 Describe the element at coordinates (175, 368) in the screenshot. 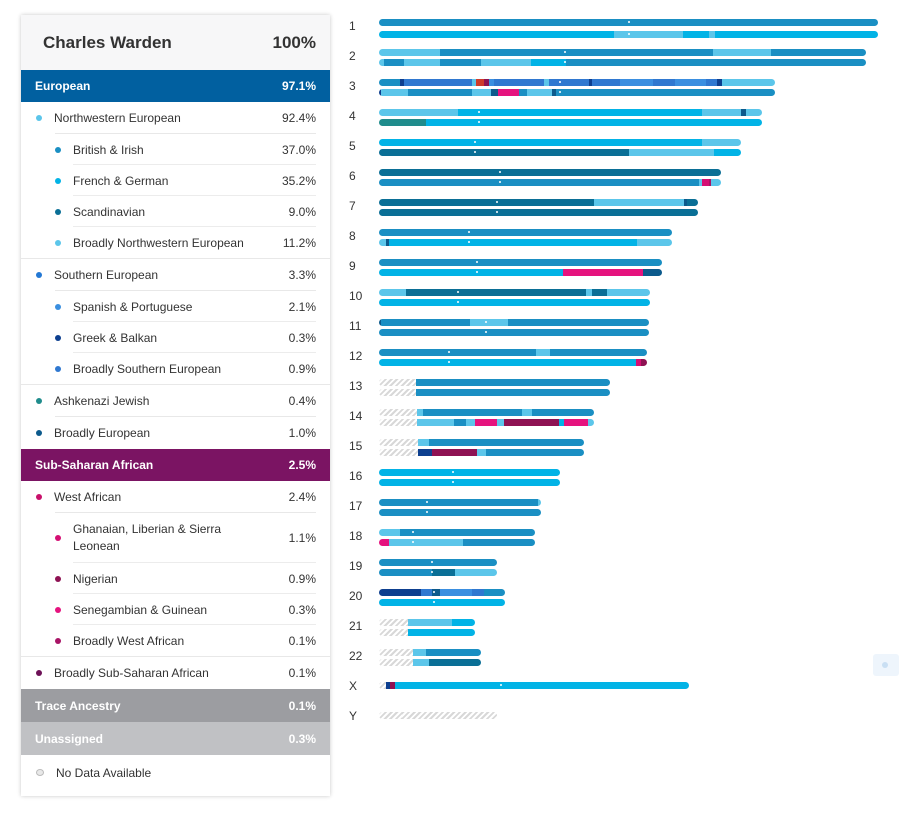

I see `population-broadly-southern-european: Broadly Southern European 0.9%` at that location.